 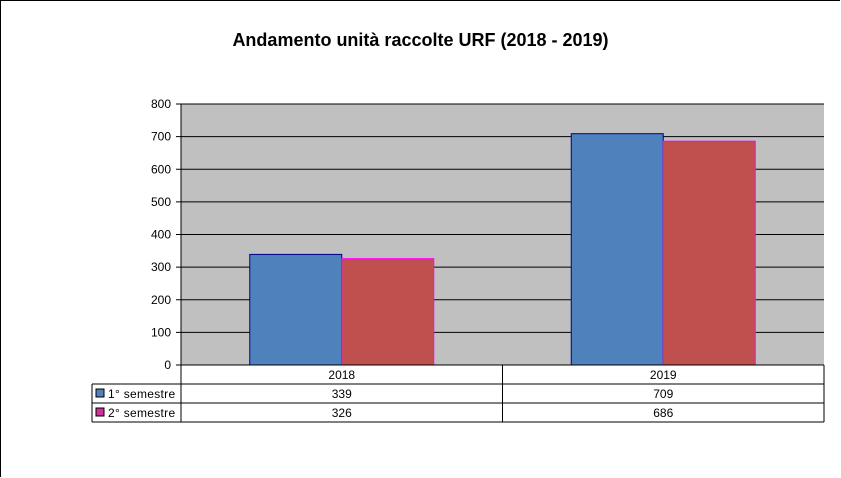 I want to click on y-tick-label: 100, so click(x=161, y=332).